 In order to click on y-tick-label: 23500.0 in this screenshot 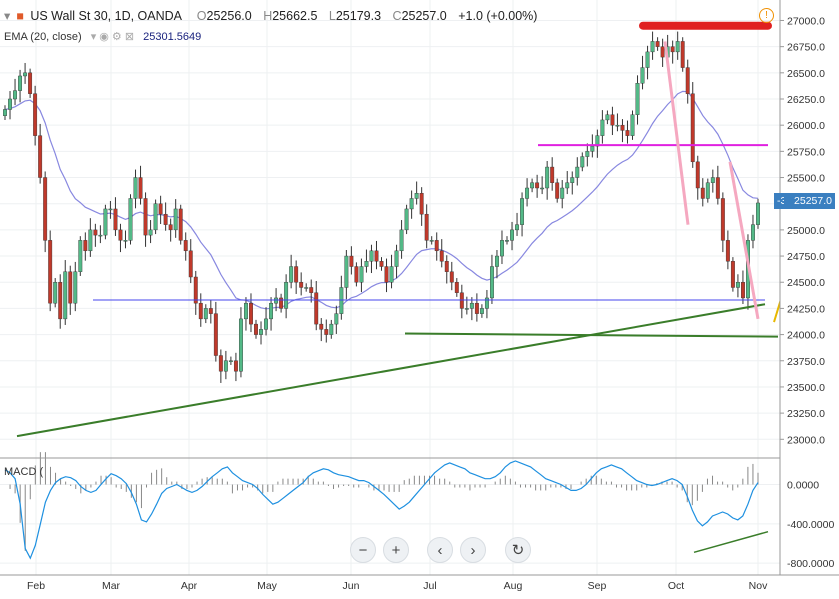, I will do `click(806, 388)`.